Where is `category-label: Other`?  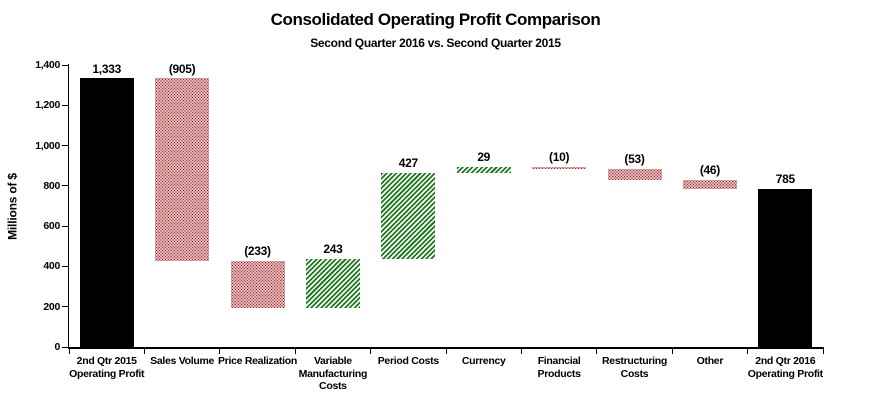
category-label: Other is located at coordinates (710, 361).